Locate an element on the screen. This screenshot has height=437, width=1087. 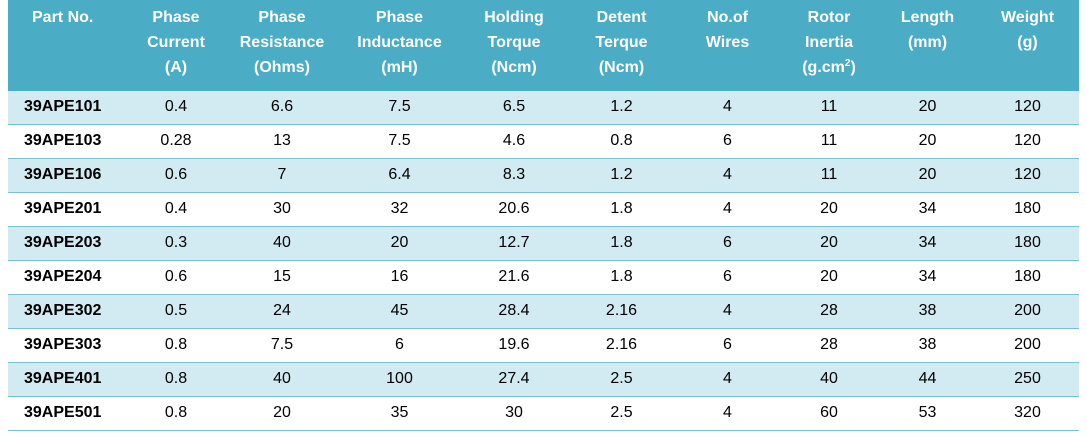
column-header-no-of-wires: No.of Wires is located at coordinates (727, 45).